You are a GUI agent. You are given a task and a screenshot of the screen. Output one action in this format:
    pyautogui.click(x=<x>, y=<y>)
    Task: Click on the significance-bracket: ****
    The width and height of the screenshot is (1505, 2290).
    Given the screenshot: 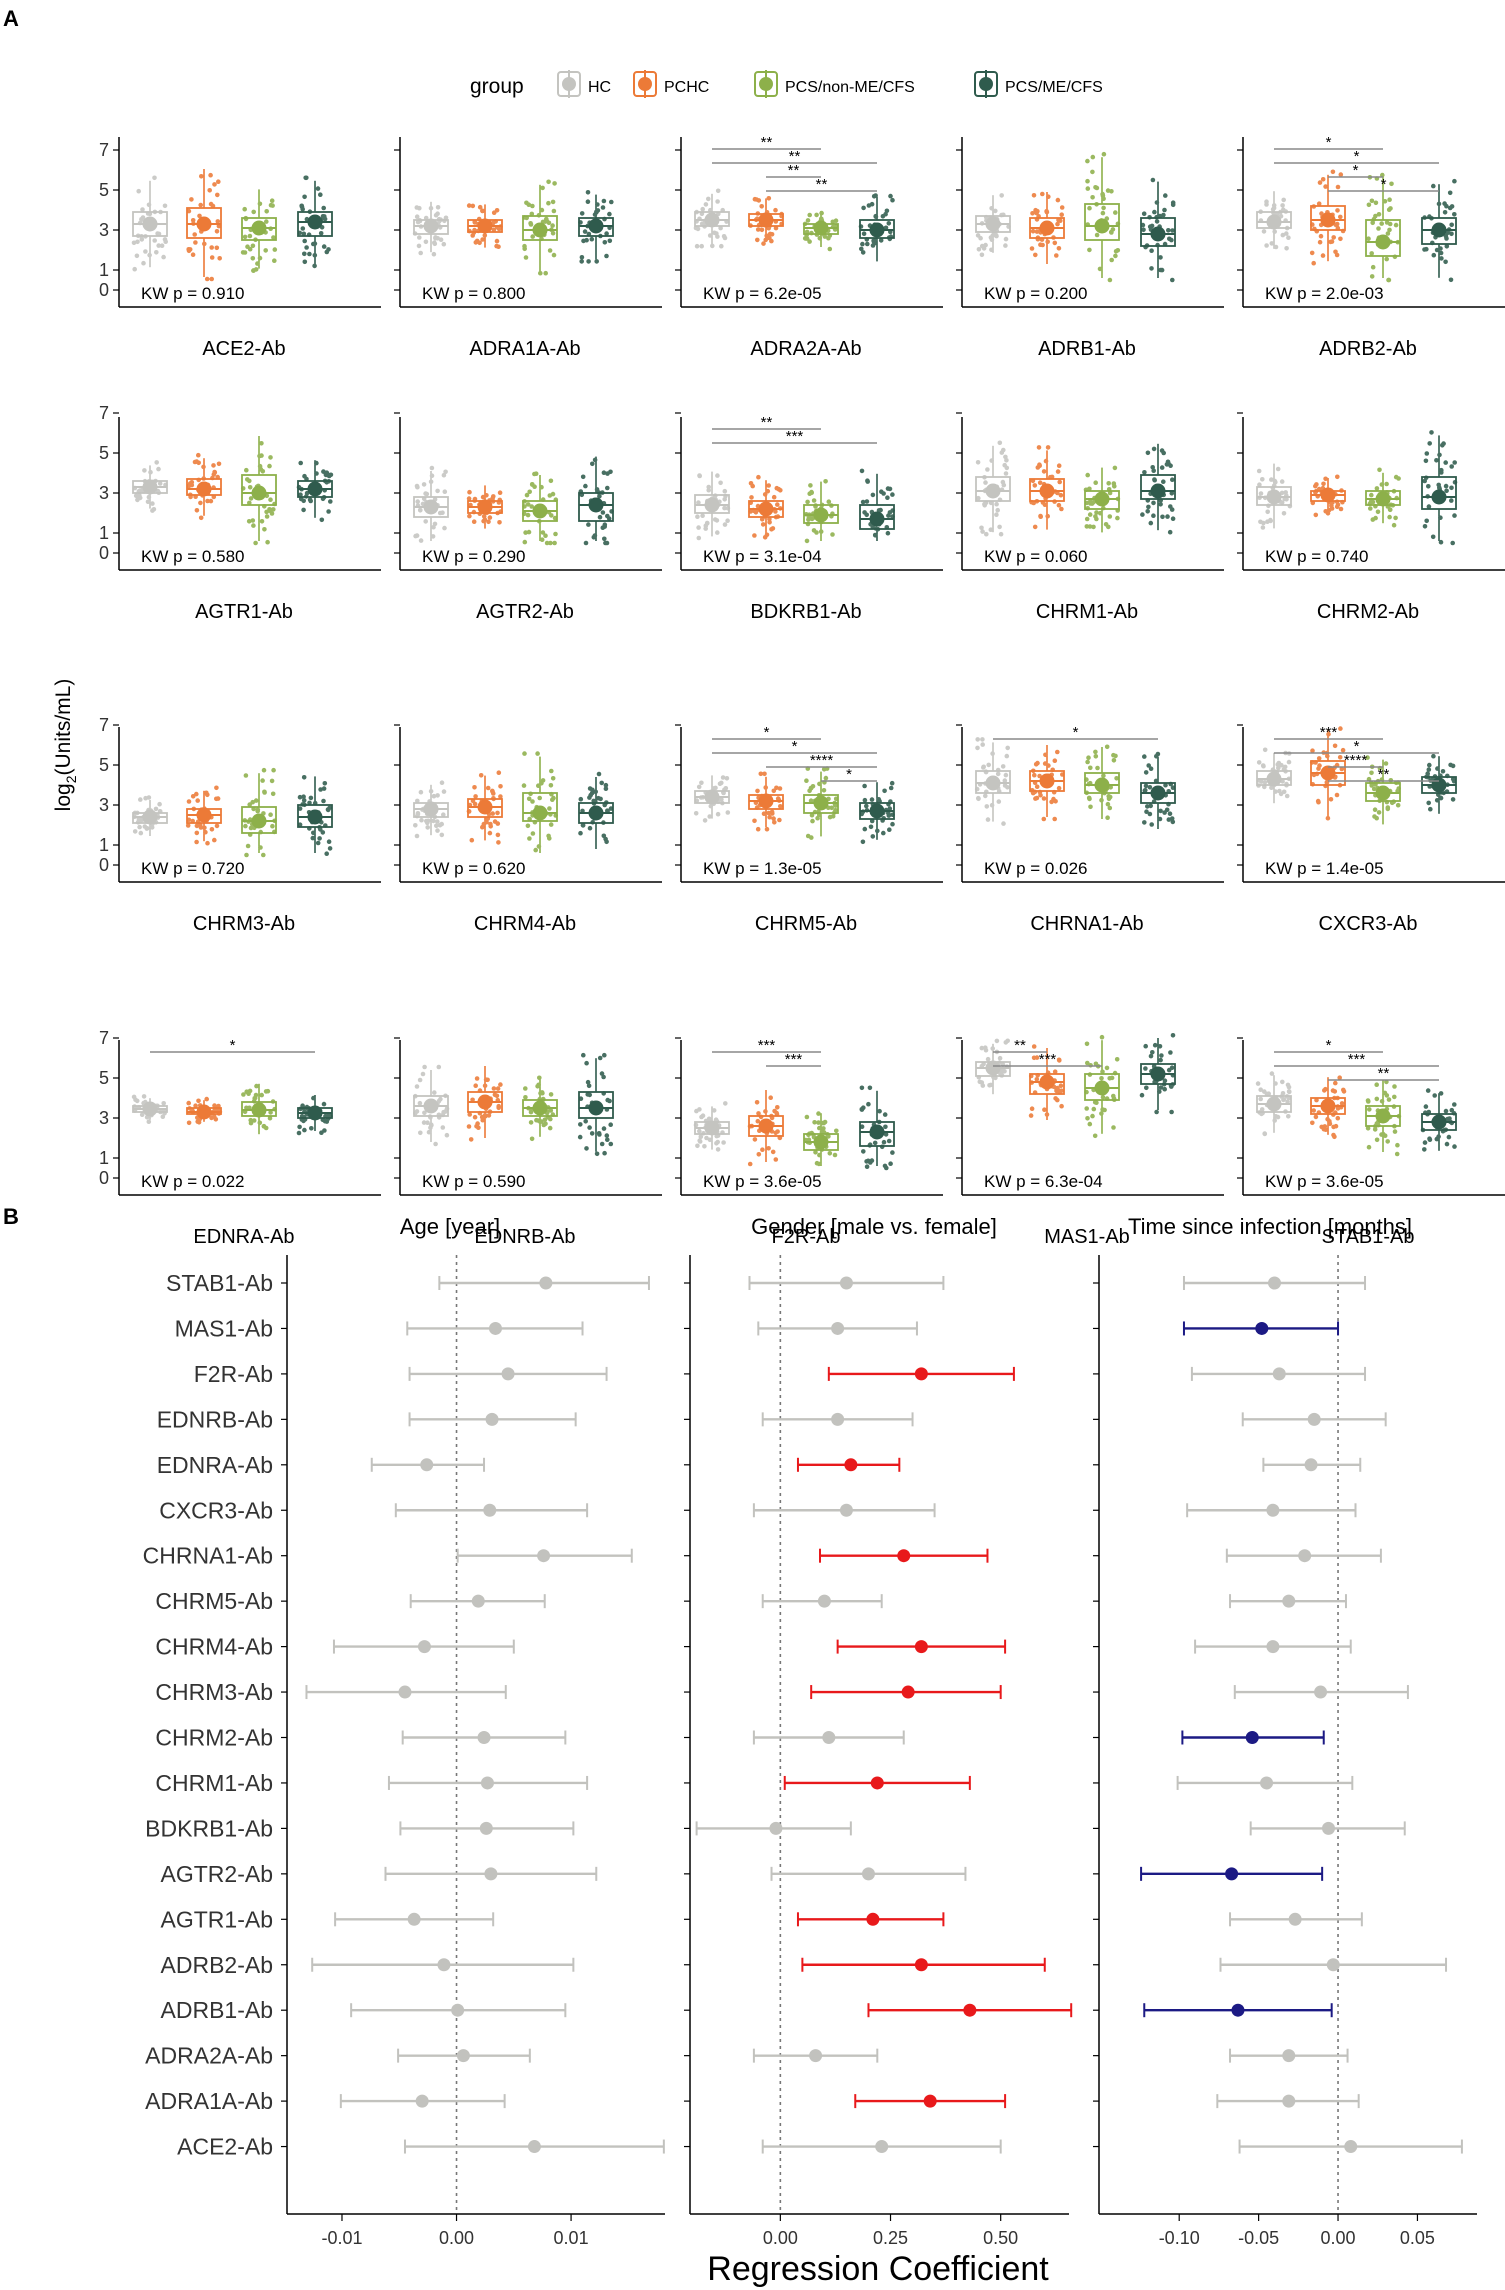 What is the action you would take?
    pyautogui.click(x=1355, y=760)
    